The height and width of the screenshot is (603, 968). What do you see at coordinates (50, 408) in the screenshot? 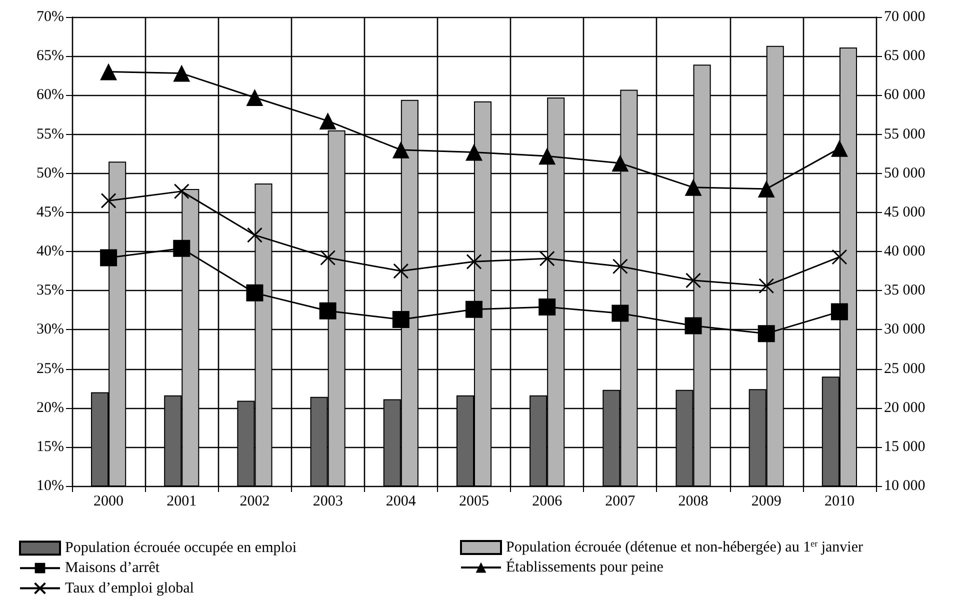
I see `y-tick-label: 20%` at bounding box center [50, 408].